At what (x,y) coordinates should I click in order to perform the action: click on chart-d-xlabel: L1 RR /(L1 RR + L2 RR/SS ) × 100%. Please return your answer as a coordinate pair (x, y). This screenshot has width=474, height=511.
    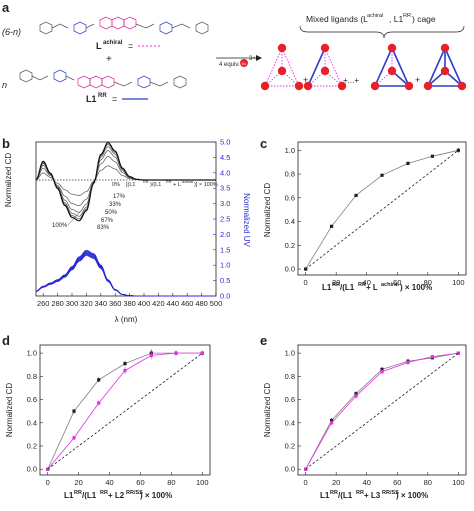
    Looking at the image, I should click on (118, 495).